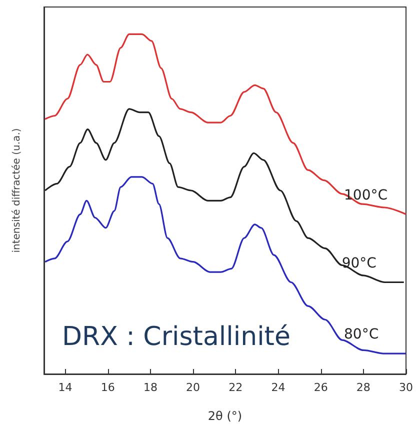 The width and height of the screenshot is (416, 432). What do you see at coordinates (150, 387) in the screenshot?
I see `x-tick-label: 18` at bounding box center [150, 387].